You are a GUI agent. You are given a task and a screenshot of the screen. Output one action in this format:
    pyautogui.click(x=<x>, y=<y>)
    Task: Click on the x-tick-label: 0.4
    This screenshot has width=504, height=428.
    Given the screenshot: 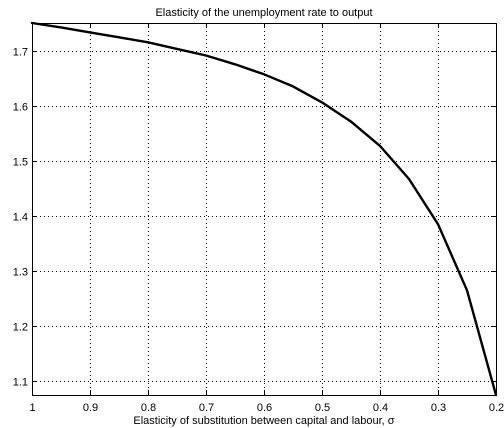 What is the action you would take?
    pyautogui.click(x=380, y=408)
    